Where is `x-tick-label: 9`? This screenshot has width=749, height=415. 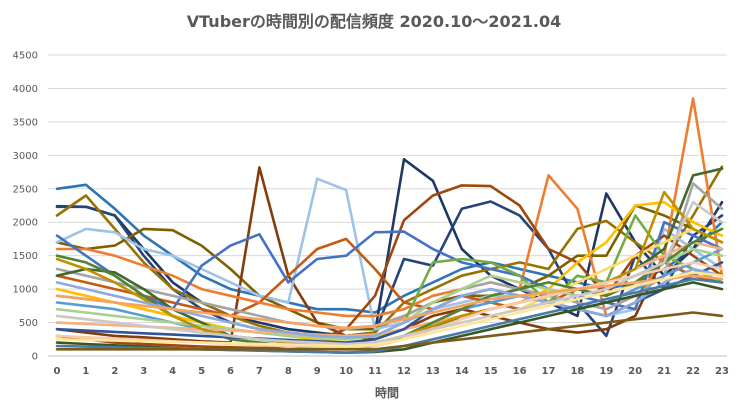
x-tick-label: 9 is located at coordinates (317, 371).